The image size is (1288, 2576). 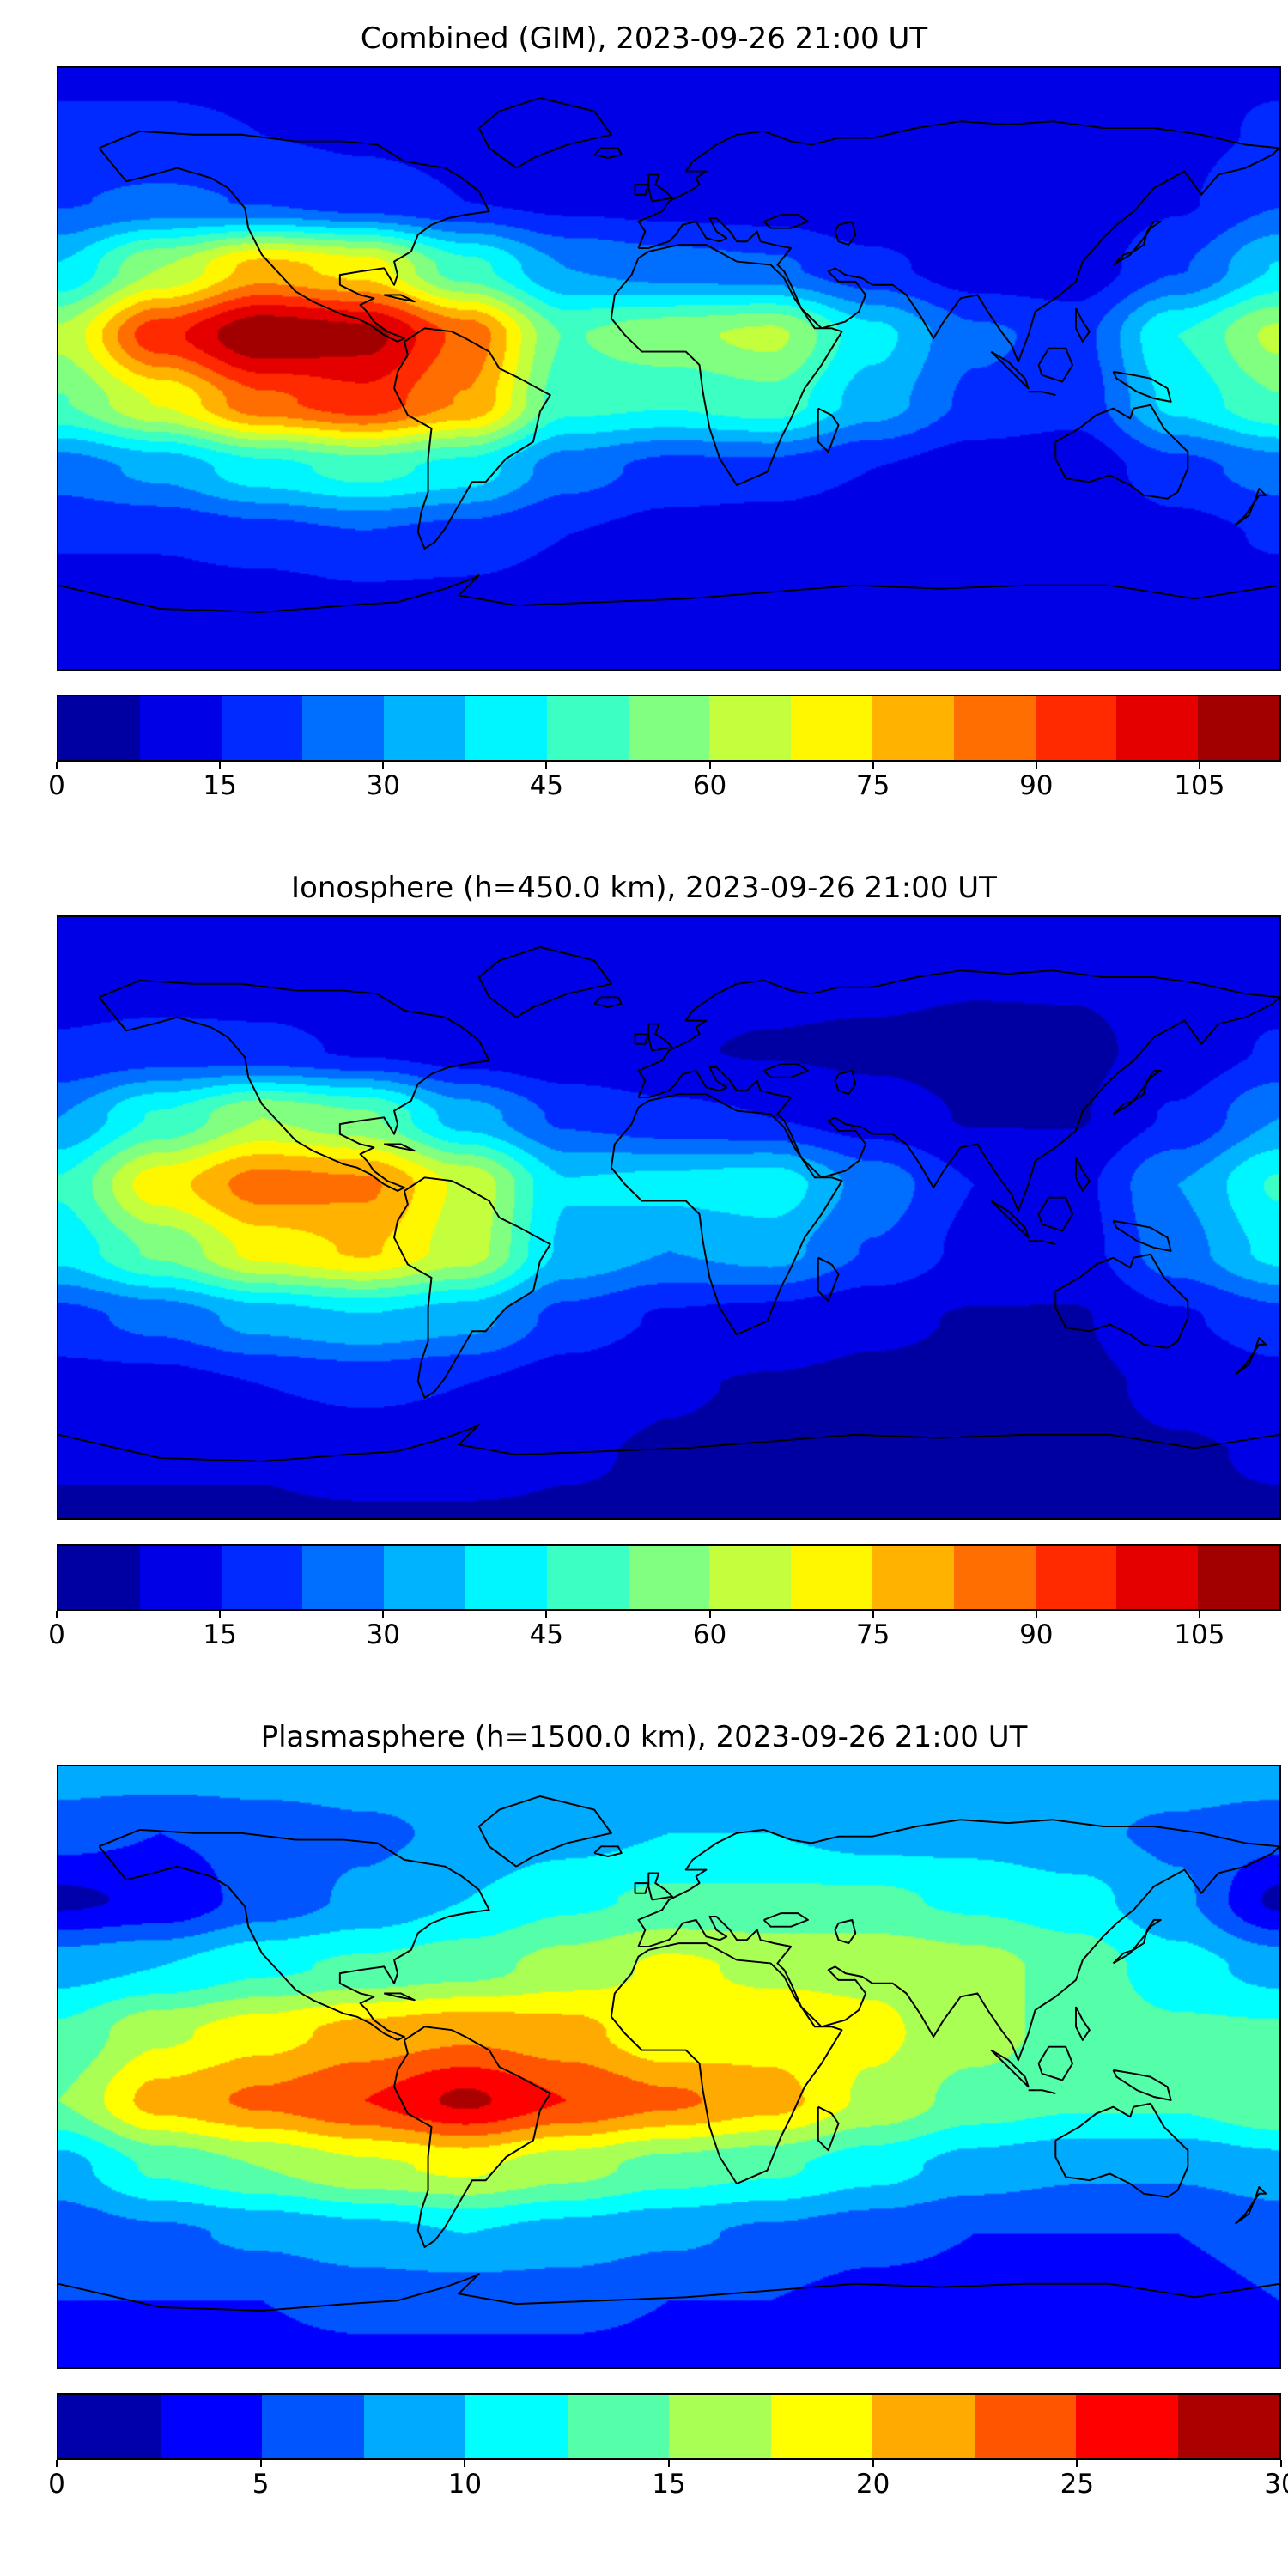 I want to click on colorbar-tick-label: 5, so click(x=261, y=2485).